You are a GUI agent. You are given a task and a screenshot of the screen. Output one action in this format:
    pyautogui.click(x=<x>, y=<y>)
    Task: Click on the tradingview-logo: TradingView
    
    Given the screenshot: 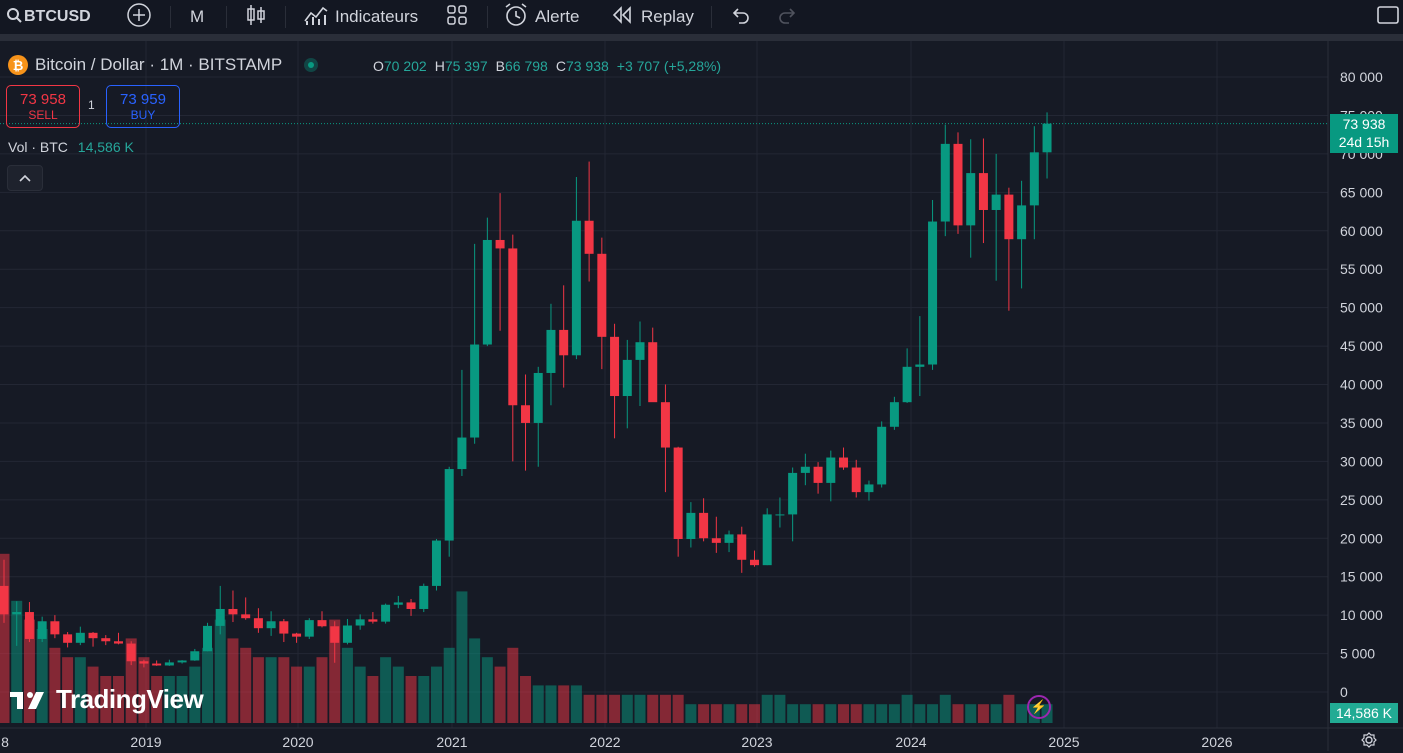 What is the action you would take?
    pyautogui.click(x=107, y=699)
    